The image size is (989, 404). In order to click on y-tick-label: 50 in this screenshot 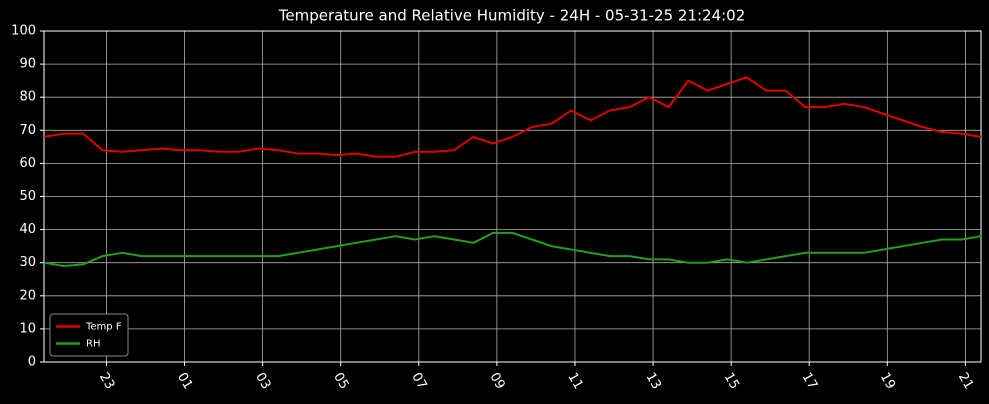, I will do `click(27, 196)`.